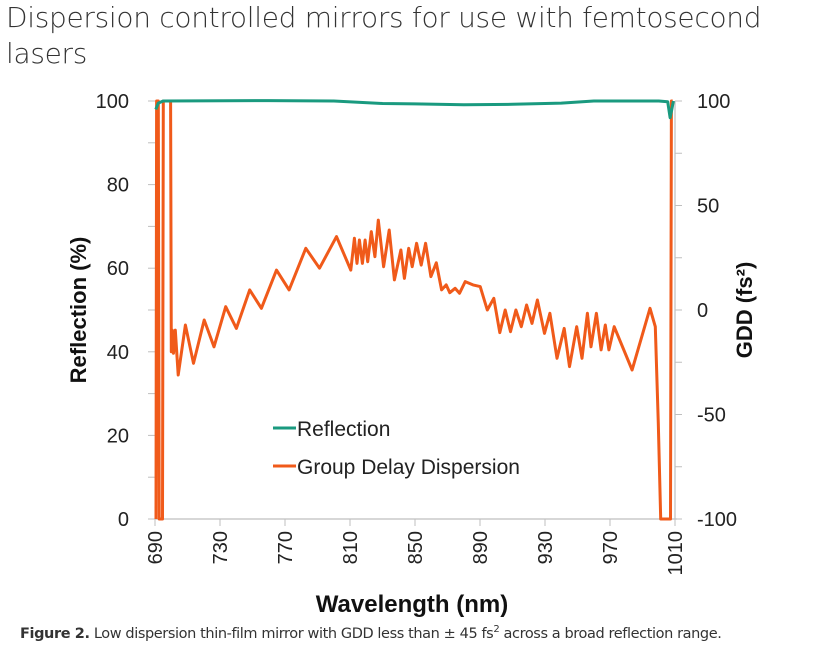  Describe the element at coordinates (414, 109) in the screenshot. I see `reflection-line` at that location.